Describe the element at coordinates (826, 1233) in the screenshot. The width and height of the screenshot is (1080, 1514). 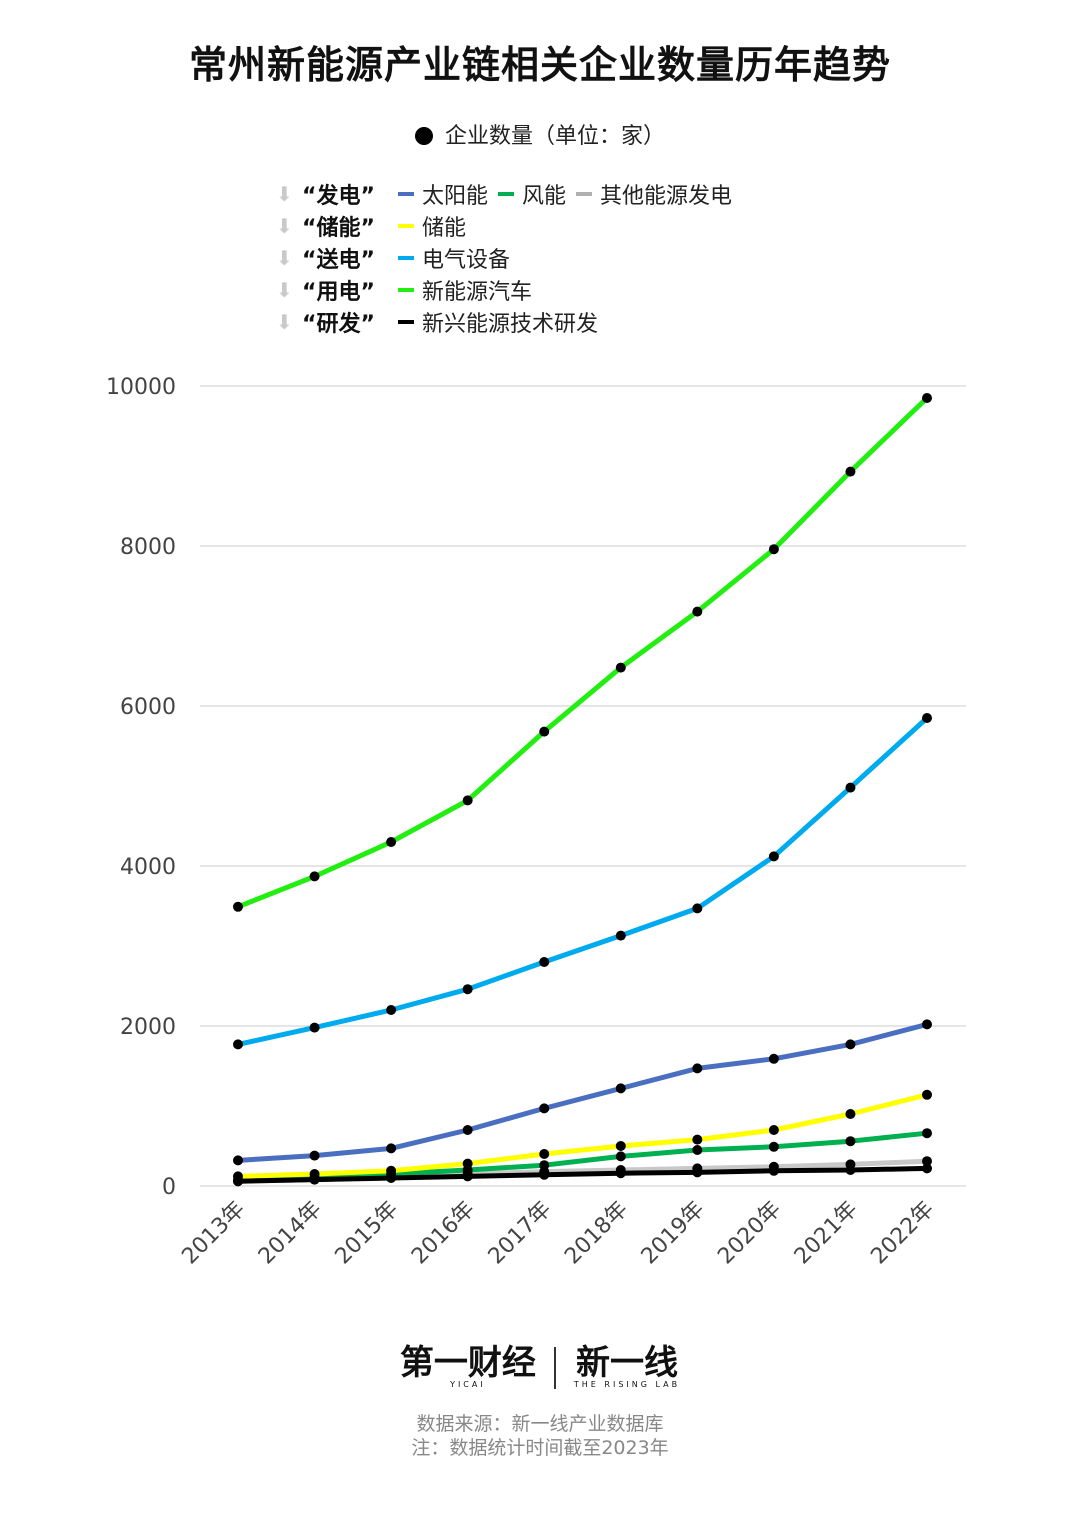
I see `x-tick-label: 2021年` at that location.